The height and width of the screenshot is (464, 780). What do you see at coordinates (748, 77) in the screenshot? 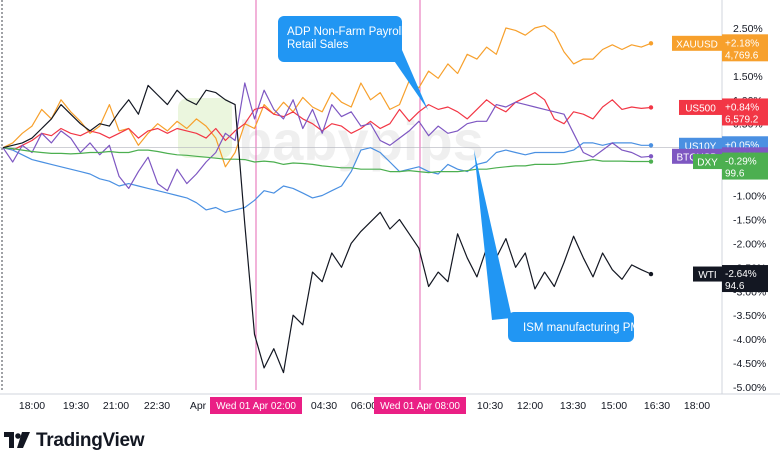
I see `y-tick-label: 1.50%` at bounding box center [748, 77].